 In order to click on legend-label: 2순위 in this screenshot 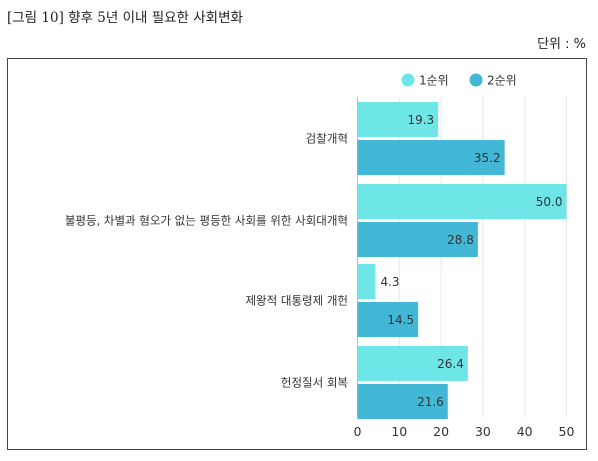, I will do `click(502, 81)`.